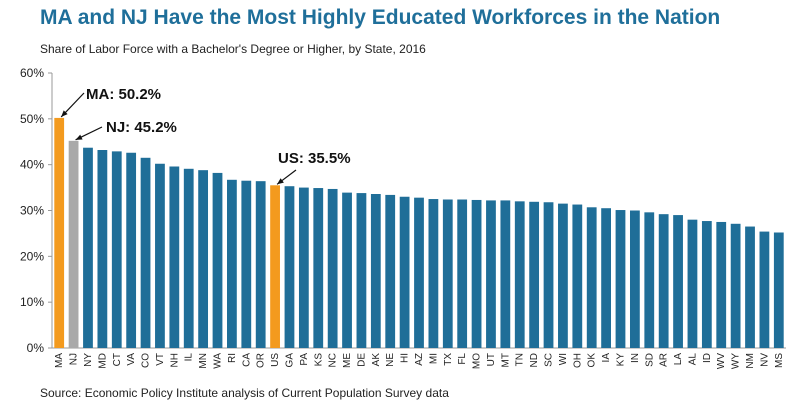  I want to click on x-tick-label: OH, so click(577, 360).